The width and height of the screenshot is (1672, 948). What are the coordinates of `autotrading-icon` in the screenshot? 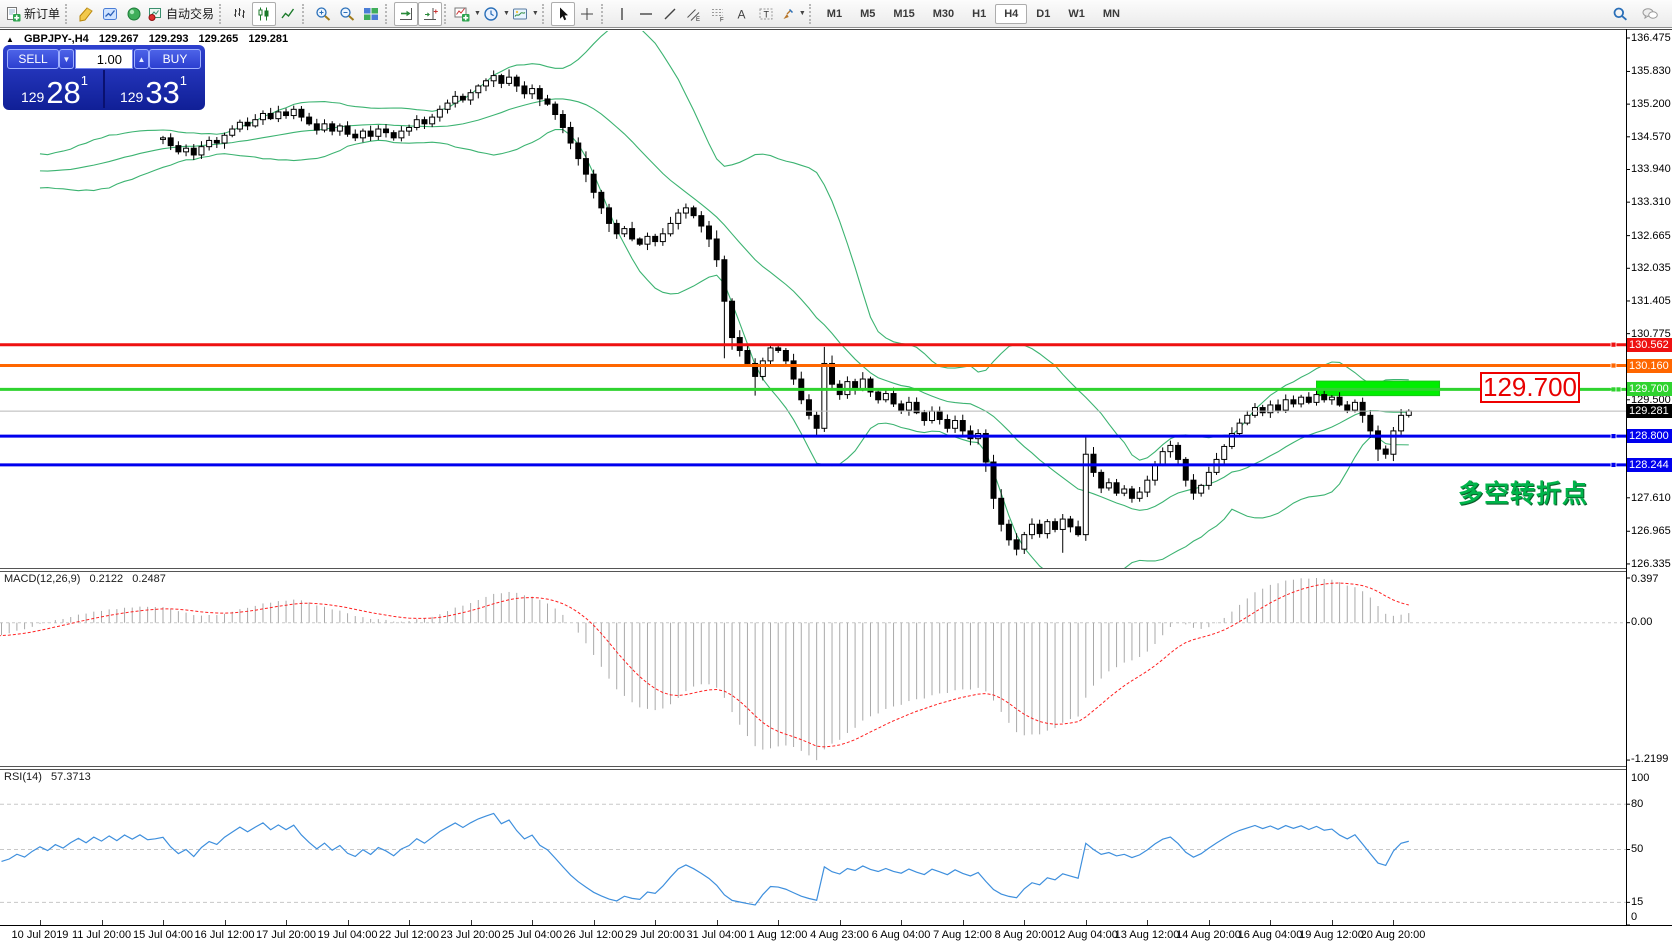 It's located at (155, 14).